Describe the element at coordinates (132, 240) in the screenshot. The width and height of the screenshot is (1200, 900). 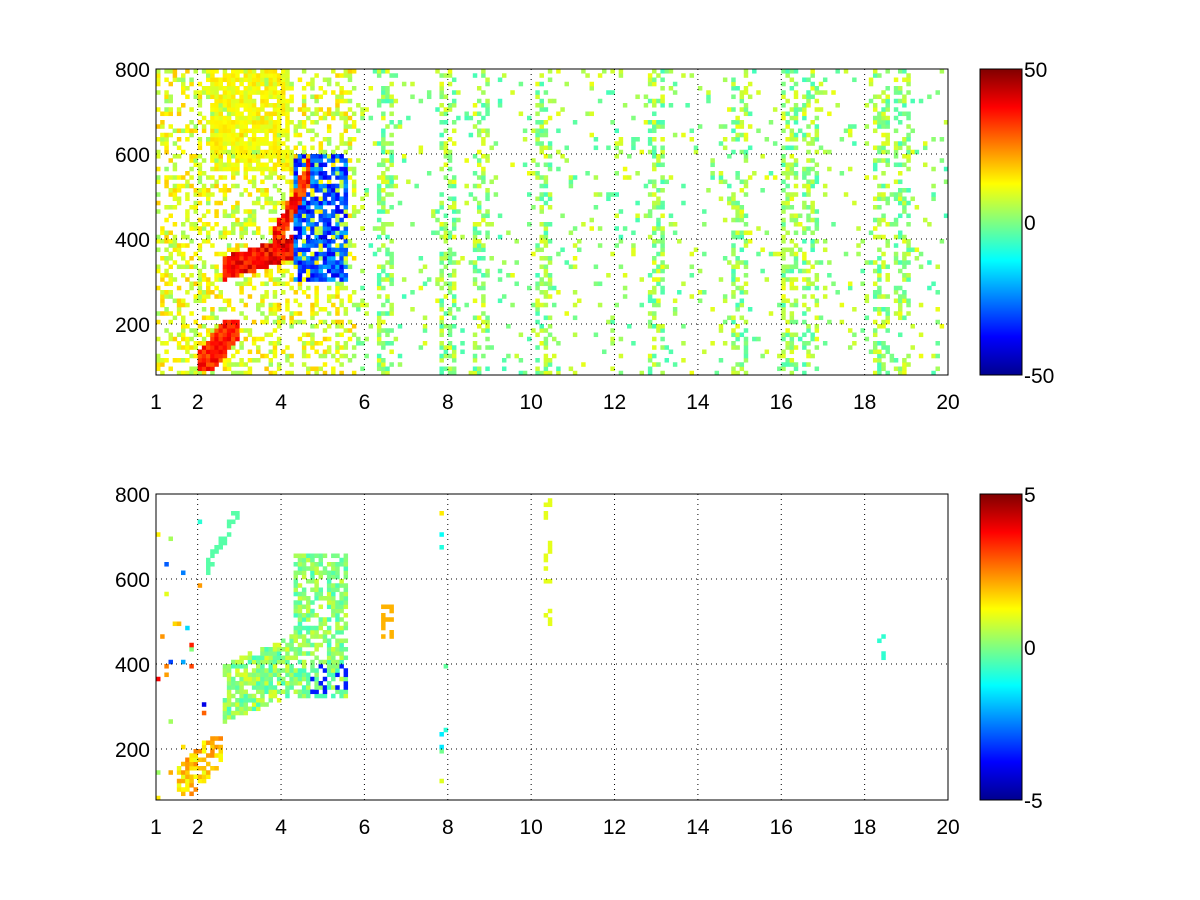
I see `top-y-tick-label: 400` at that location.